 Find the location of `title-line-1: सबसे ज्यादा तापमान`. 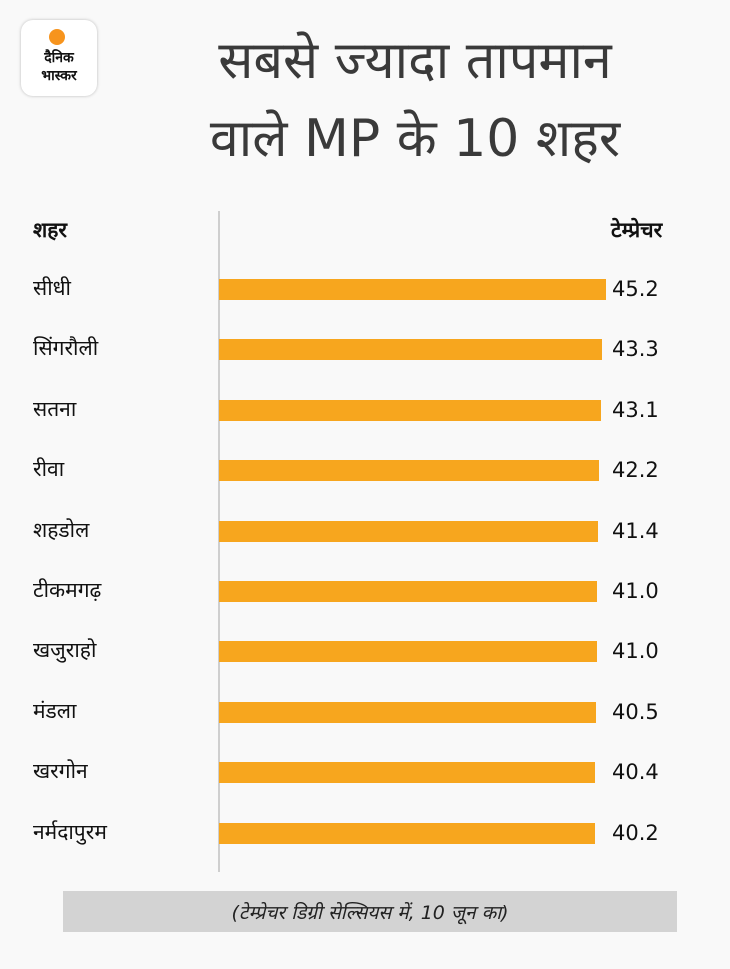

title-line-1: सबसे ज्यादा तापमान is located at coordinates (415, 61).